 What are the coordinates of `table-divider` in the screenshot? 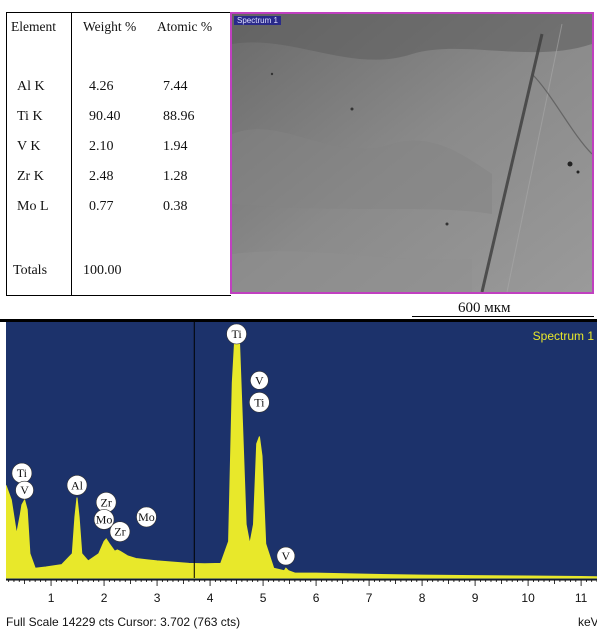 It's located at (71, 154).